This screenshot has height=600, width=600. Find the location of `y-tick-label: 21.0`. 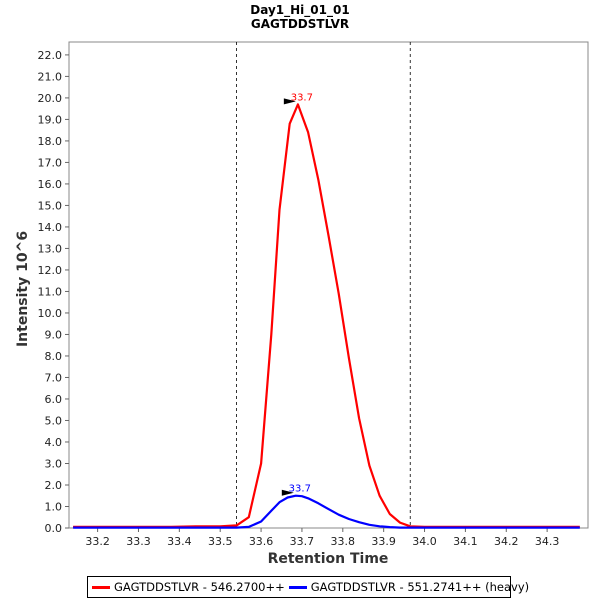

y-tick-label: 21.0 is located at coordinates (50, 76).